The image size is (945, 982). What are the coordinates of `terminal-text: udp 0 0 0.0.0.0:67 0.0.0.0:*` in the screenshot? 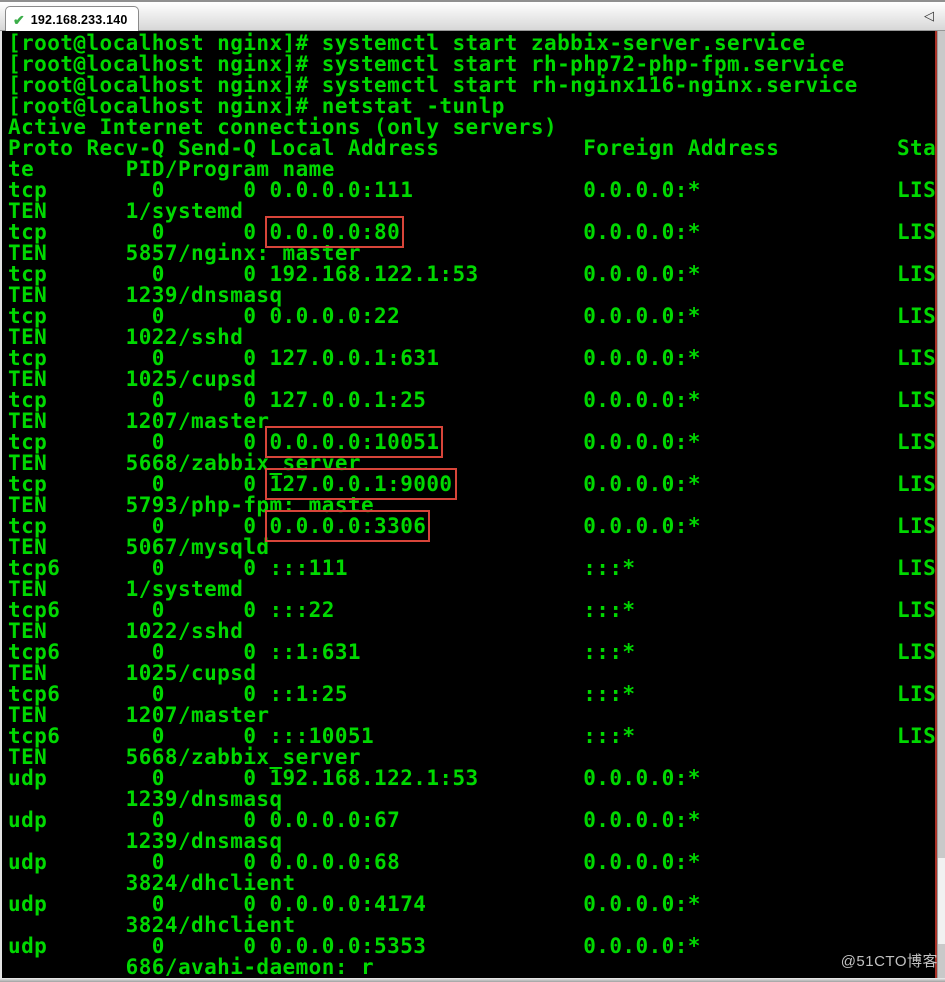 It's located at (354, 820).